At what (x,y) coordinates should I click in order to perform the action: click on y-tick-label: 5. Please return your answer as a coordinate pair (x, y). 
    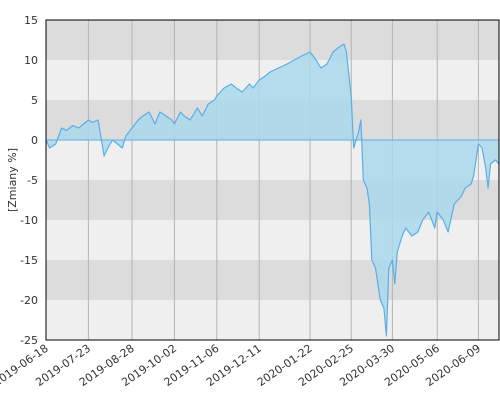
    Looking at the image, I should click on (34, 100).